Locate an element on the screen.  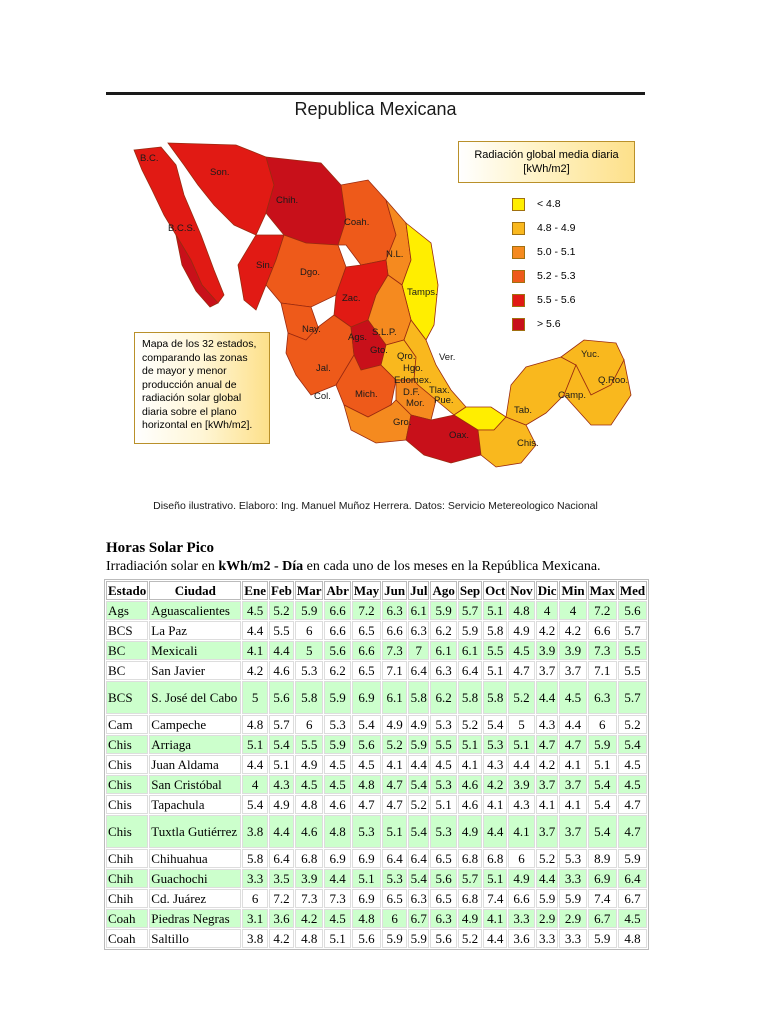
ciudad-cell: Tapachula is located at coordinates (195, 804).